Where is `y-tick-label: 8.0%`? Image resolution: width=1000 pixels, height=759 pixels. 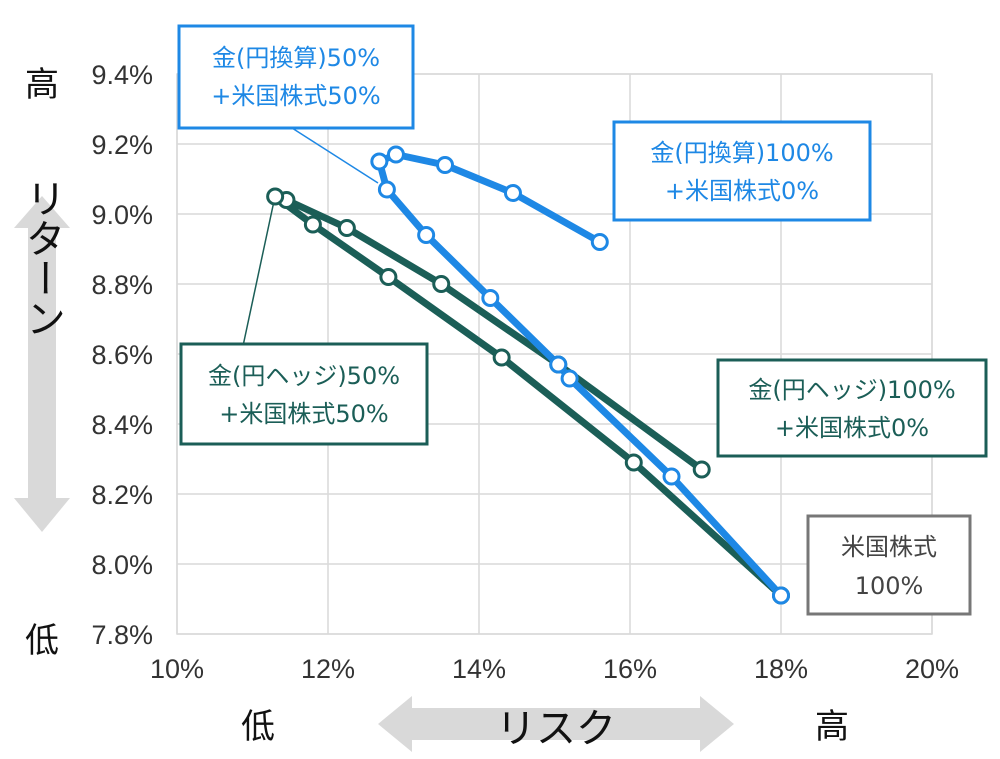 y-tick-label: 8.0% is located at coordinates (122, 565).